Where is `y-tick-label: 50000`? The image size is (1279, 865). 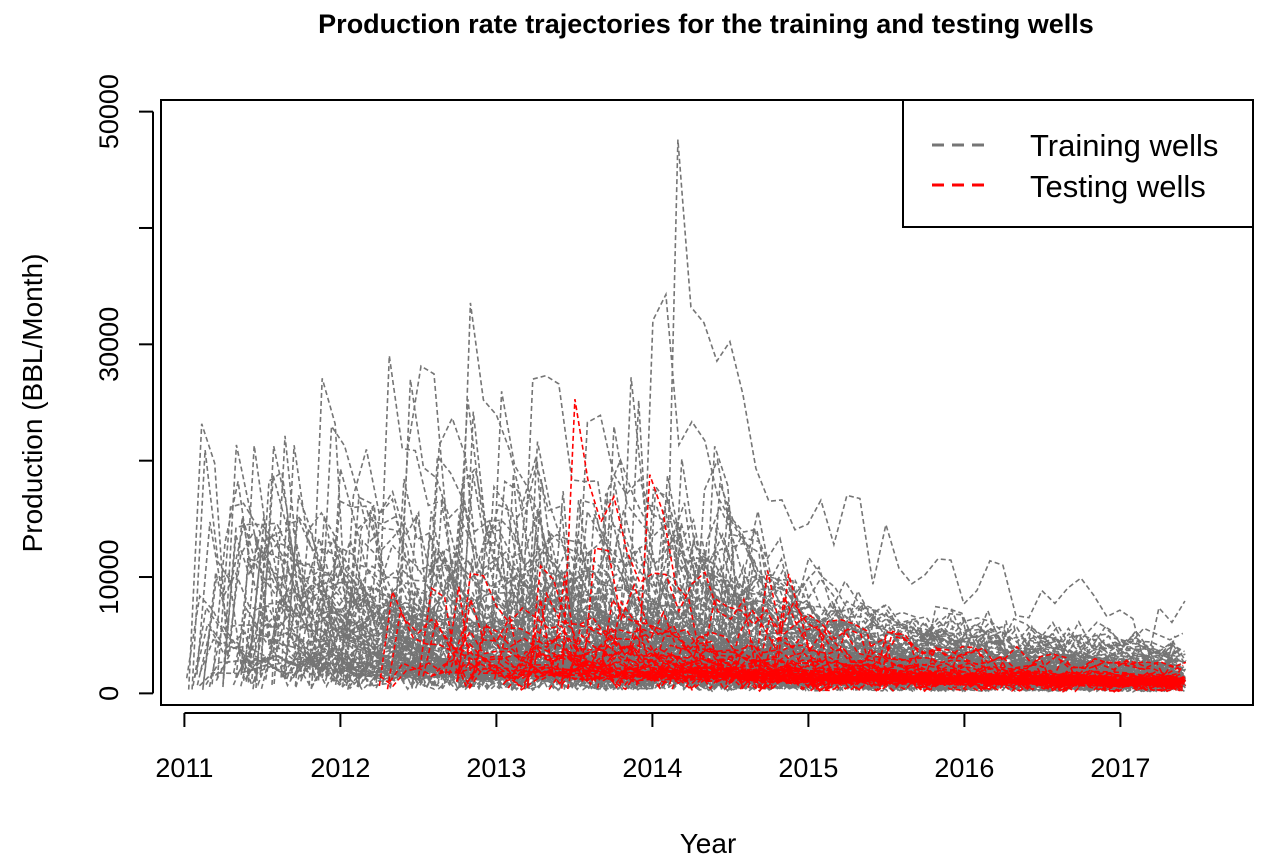 y-tick-label: 50000 is located at coordinates (109, 111).